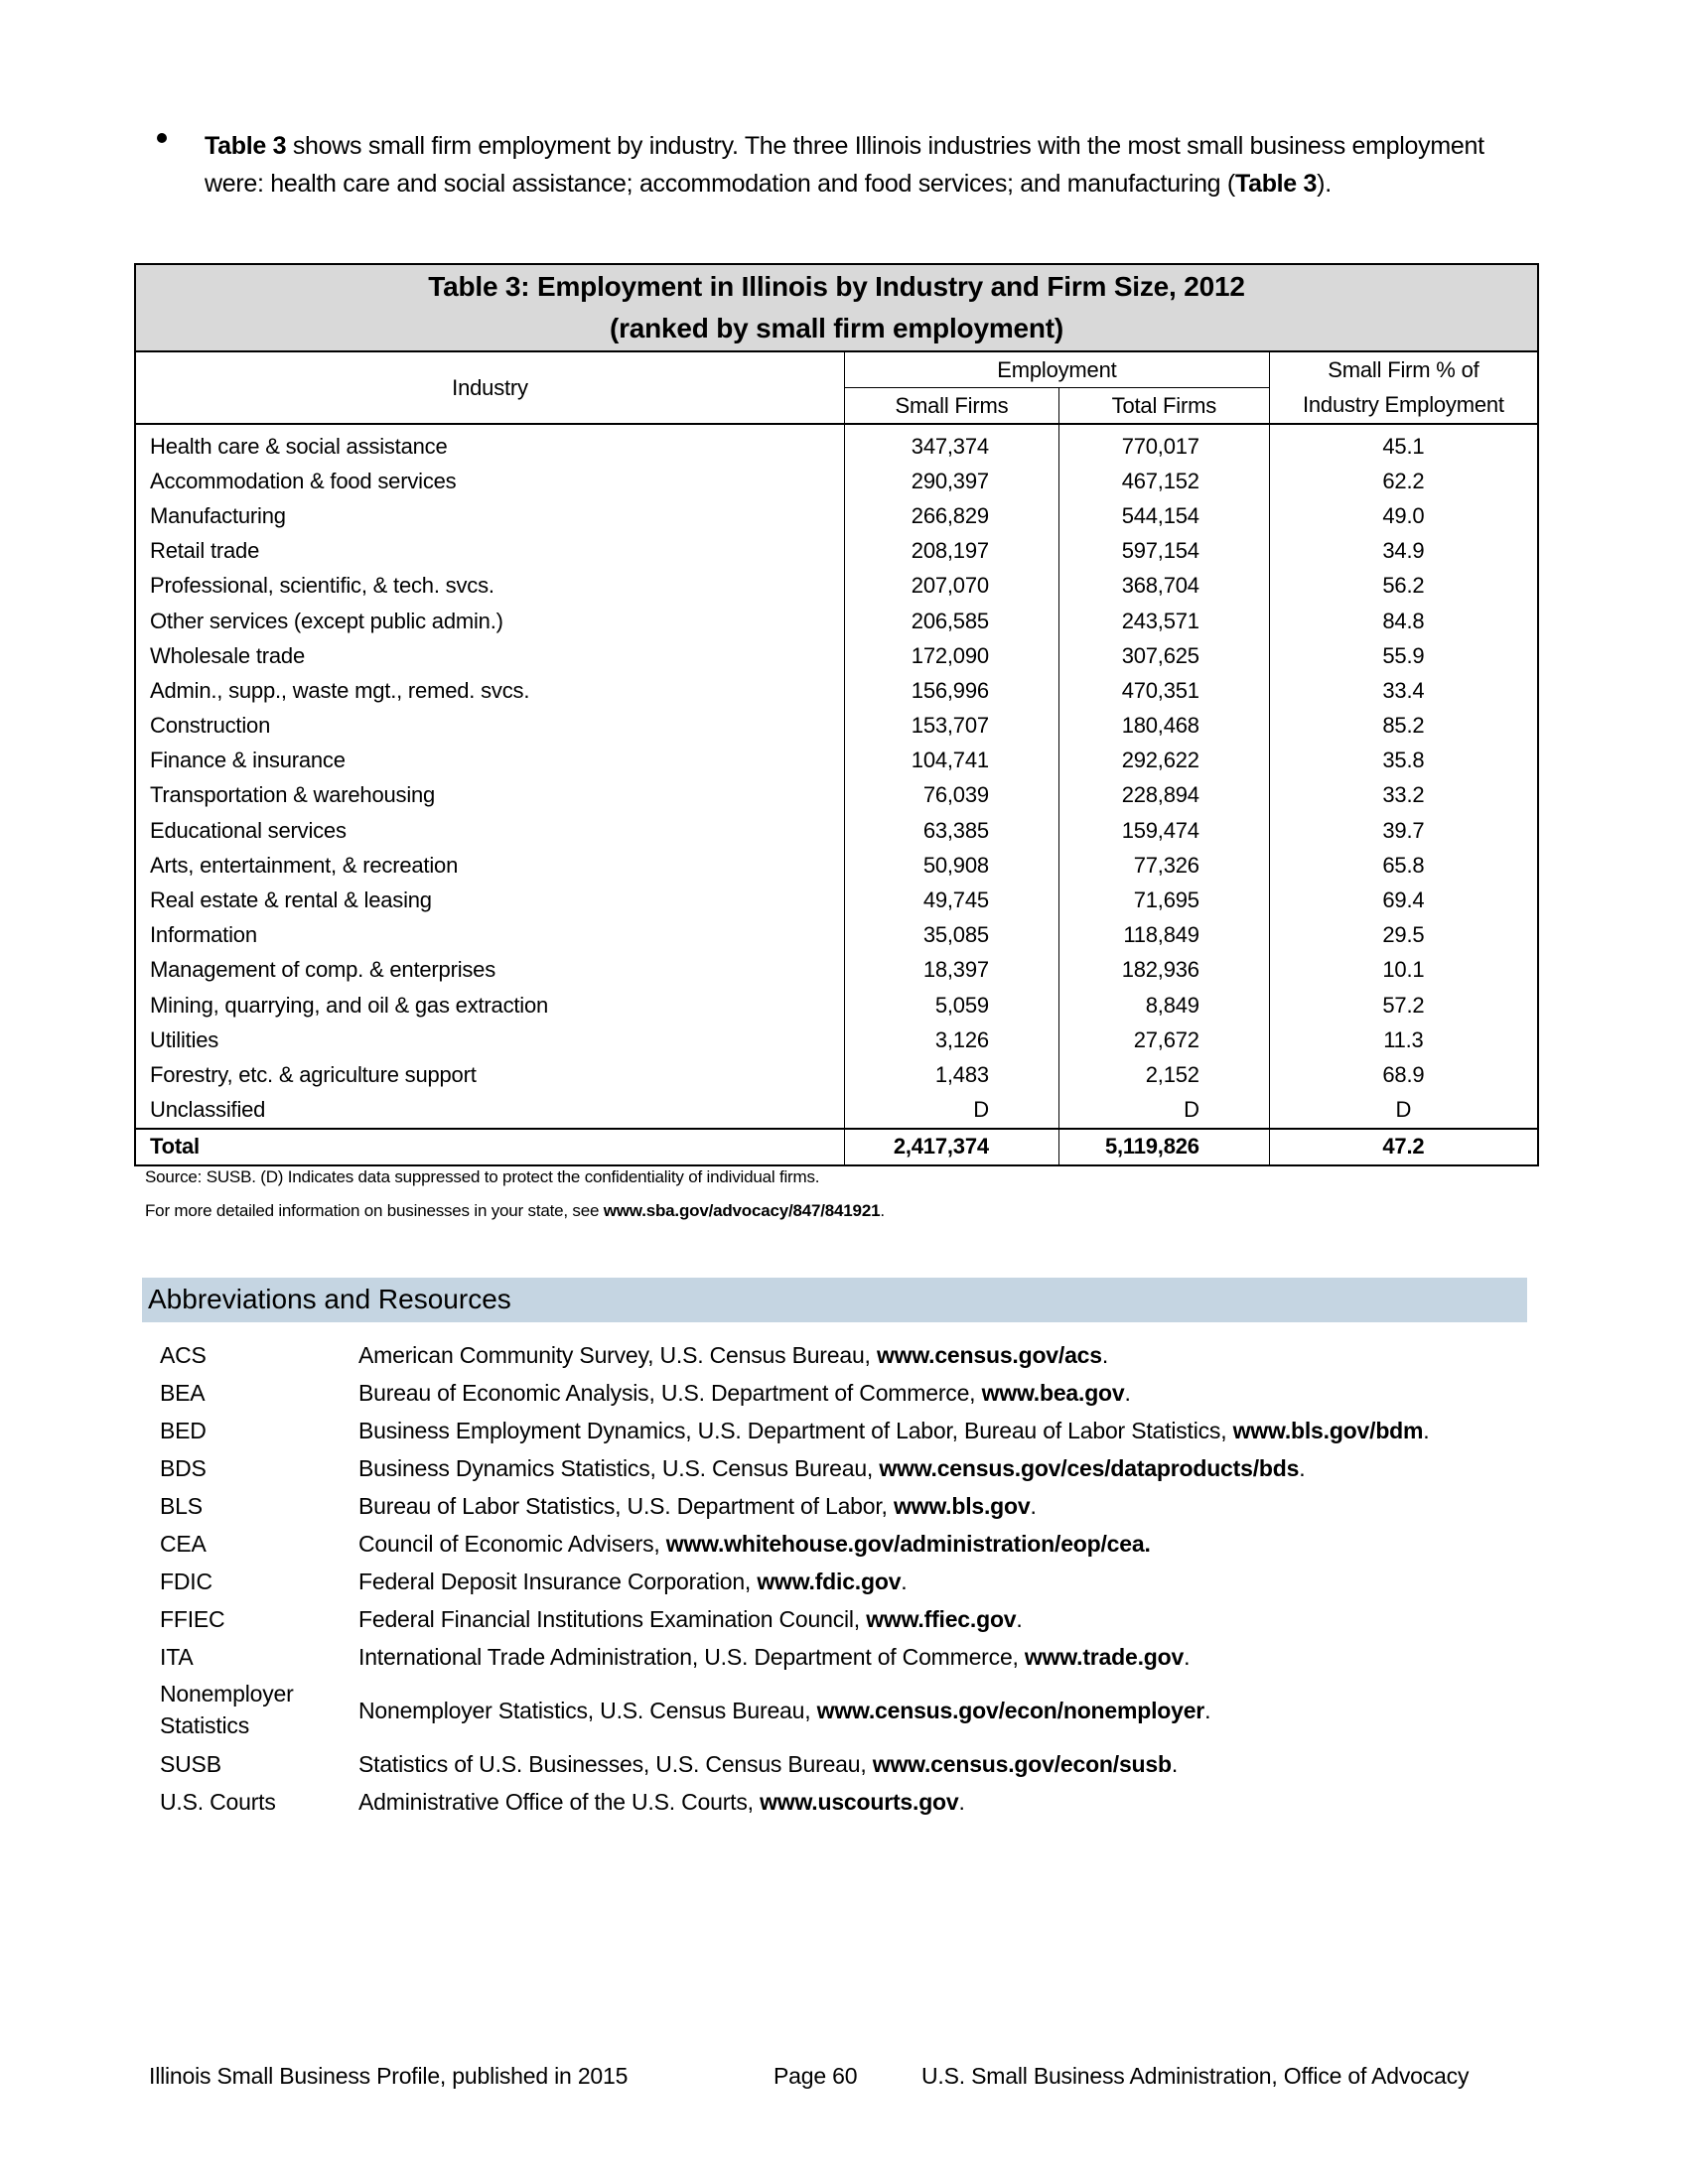  Describe the element at coordinates (951, 444) in the screenshot. I see `small-firms-cell: 347,374` at that location.